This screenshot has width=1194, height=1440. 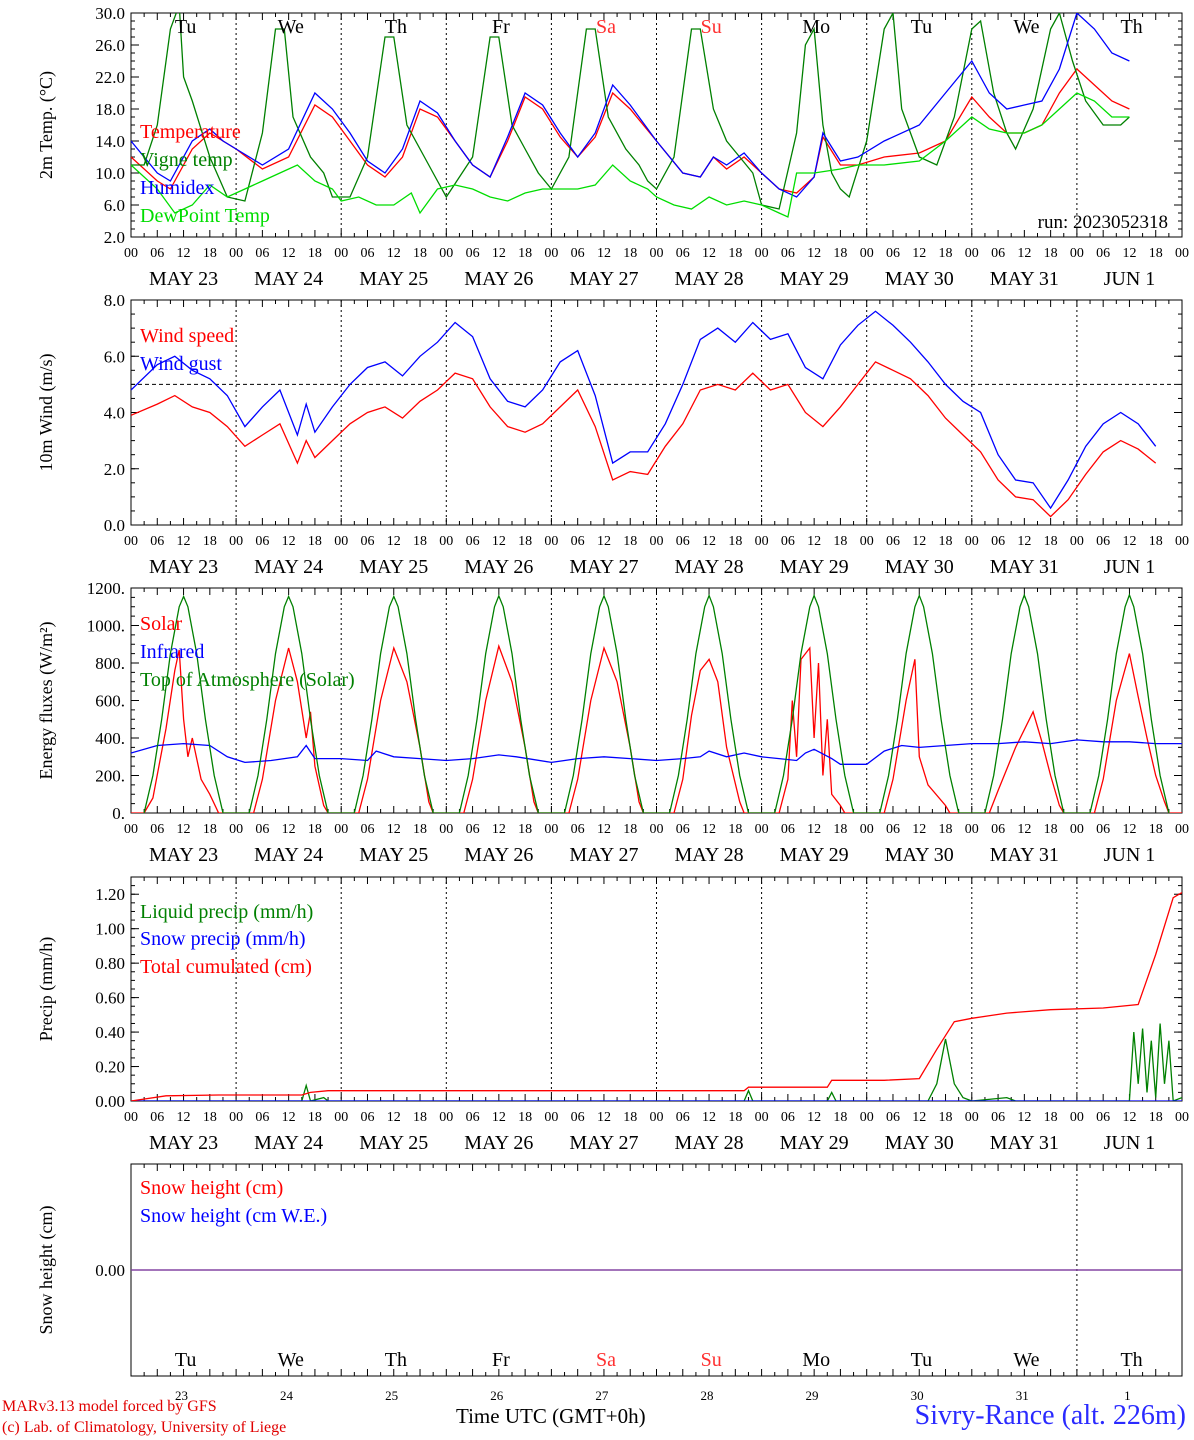 What do you see at coordinates (288, 855) in the screenshot?
I see `date-label: MAY 24` at bounding box center [288, 855].